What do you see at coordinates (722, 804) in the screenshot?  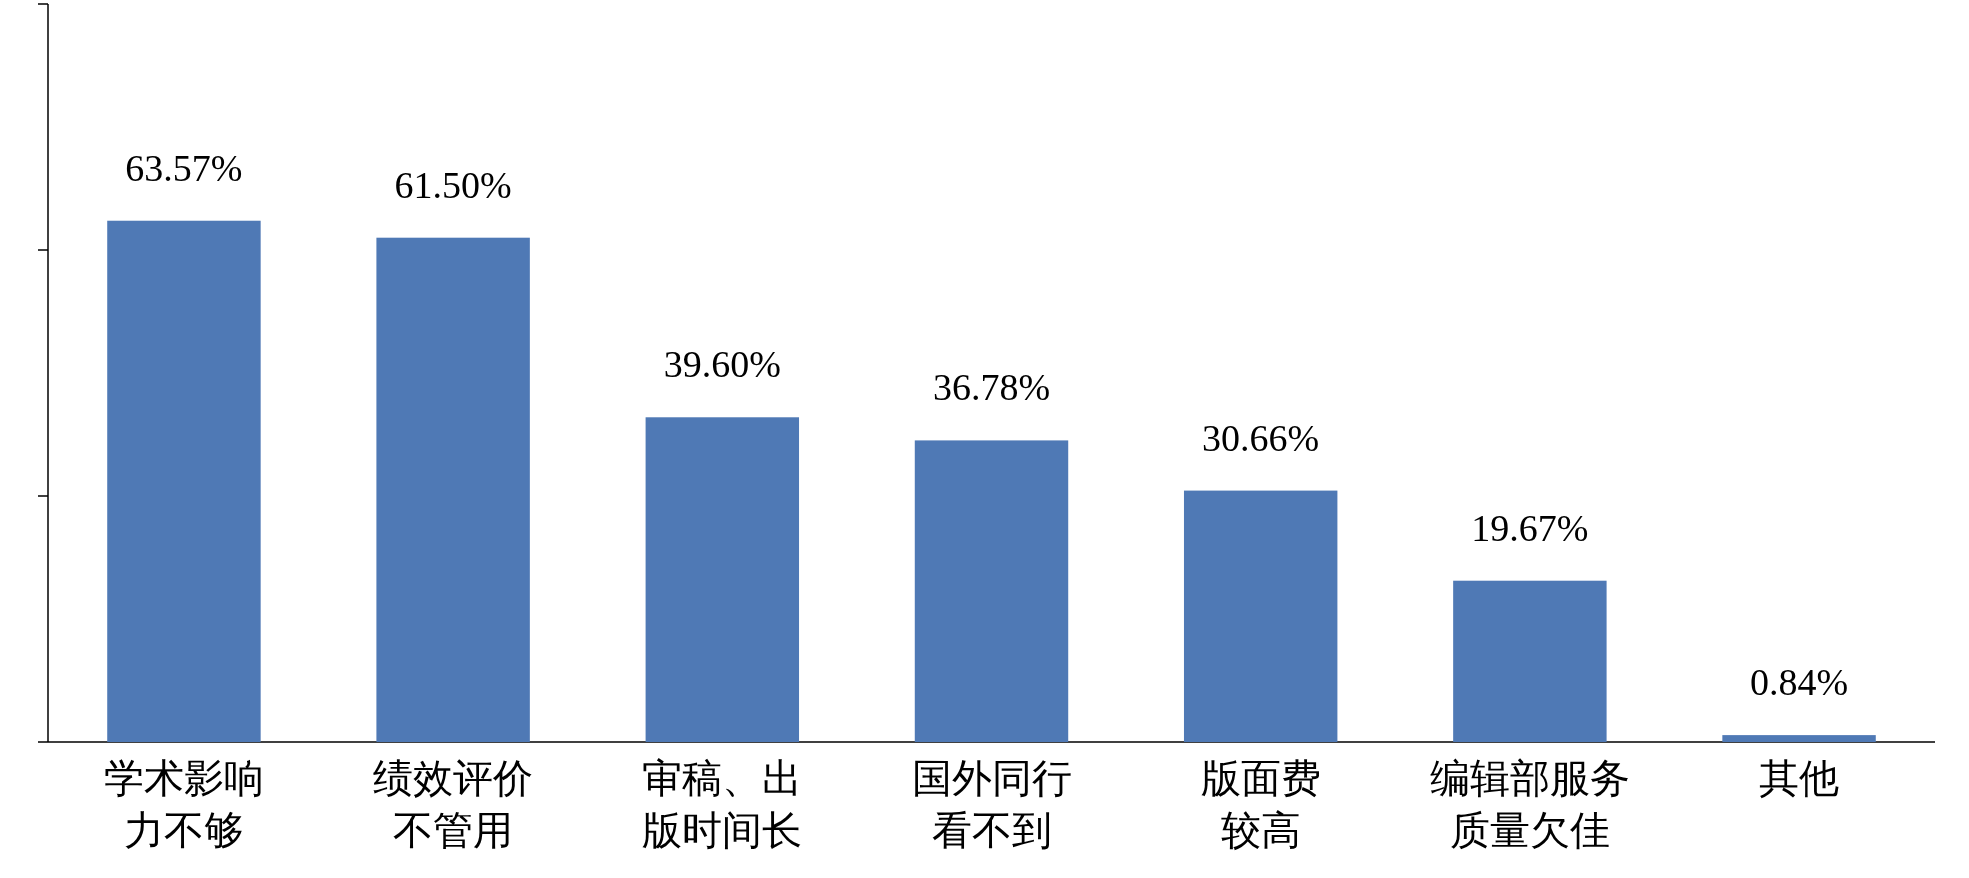 I see `x-tick-label: 审稿、出版时间长` at bounding box center [722, 804].